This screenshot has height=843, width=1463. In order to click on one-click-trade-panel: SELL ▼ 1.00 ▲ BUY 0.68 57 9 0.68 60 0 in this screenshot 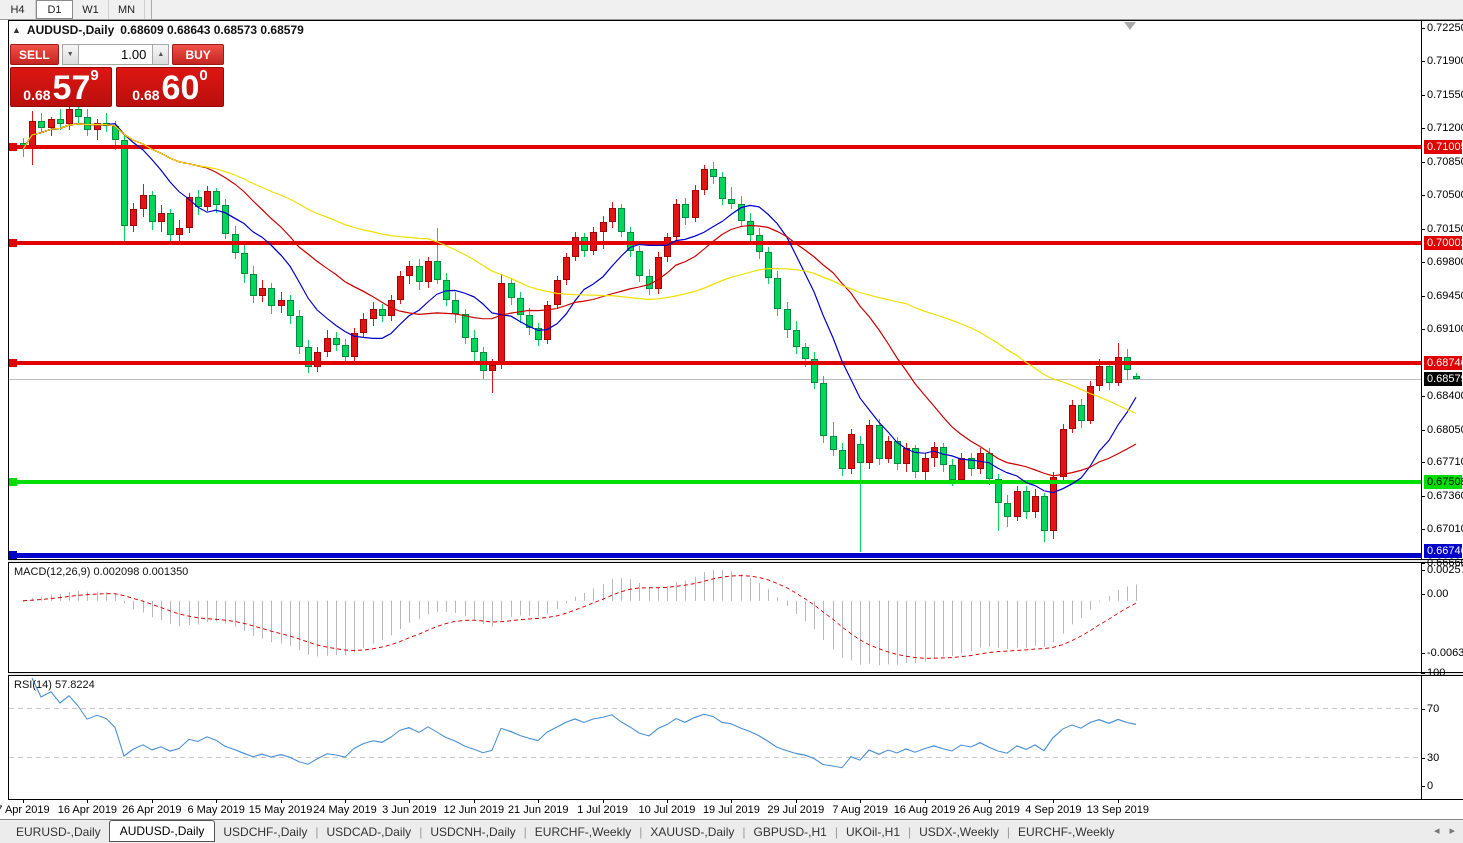, I will do `click(117, 75)`.